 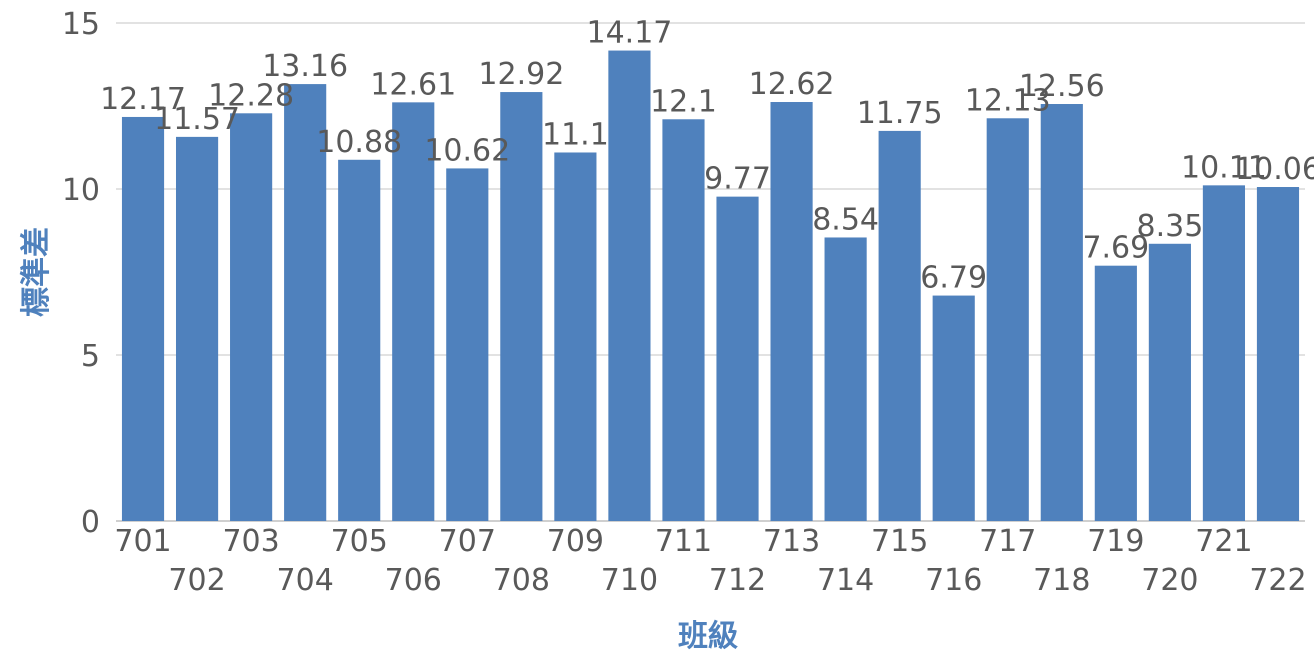 What do you see at coordinates (143, 99) in the screenshot?
I see `data-label: 12.17` at bounding box center [143, 99].